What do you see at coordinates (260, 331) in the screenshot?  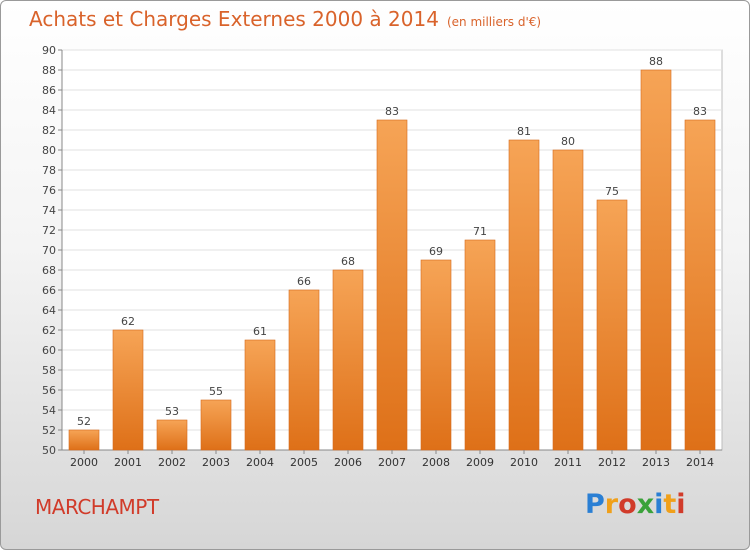 I see `bar-value-label: 61` at bounding box center [260, 331].